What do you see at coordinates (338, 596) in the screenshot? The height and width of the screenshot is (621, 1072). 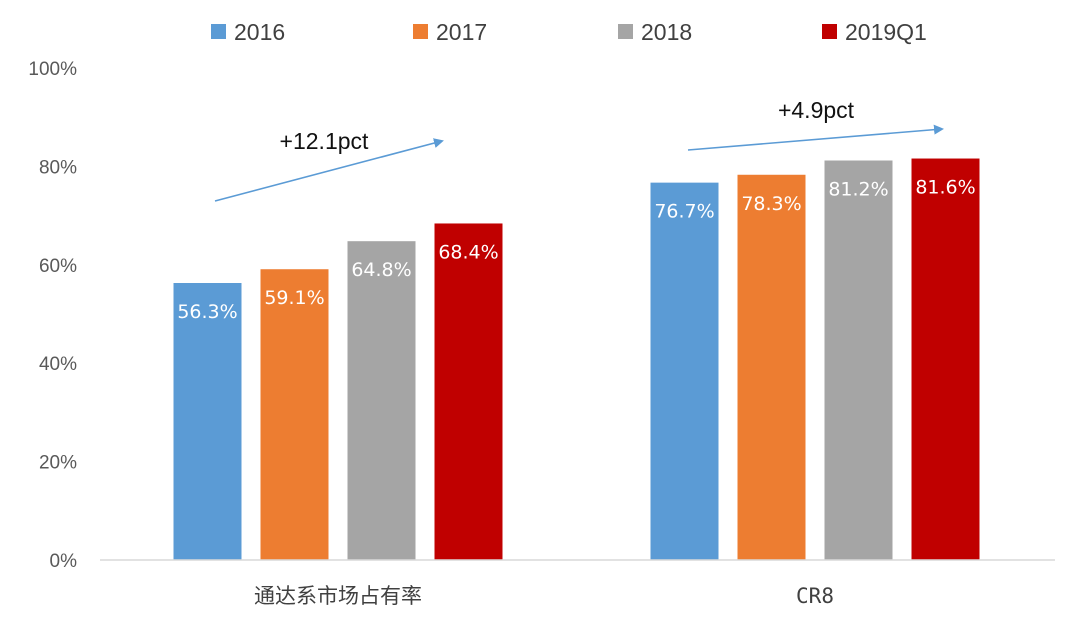 I see `x-category-label: 通达系市场占有率` at bounding box center [338, 596].